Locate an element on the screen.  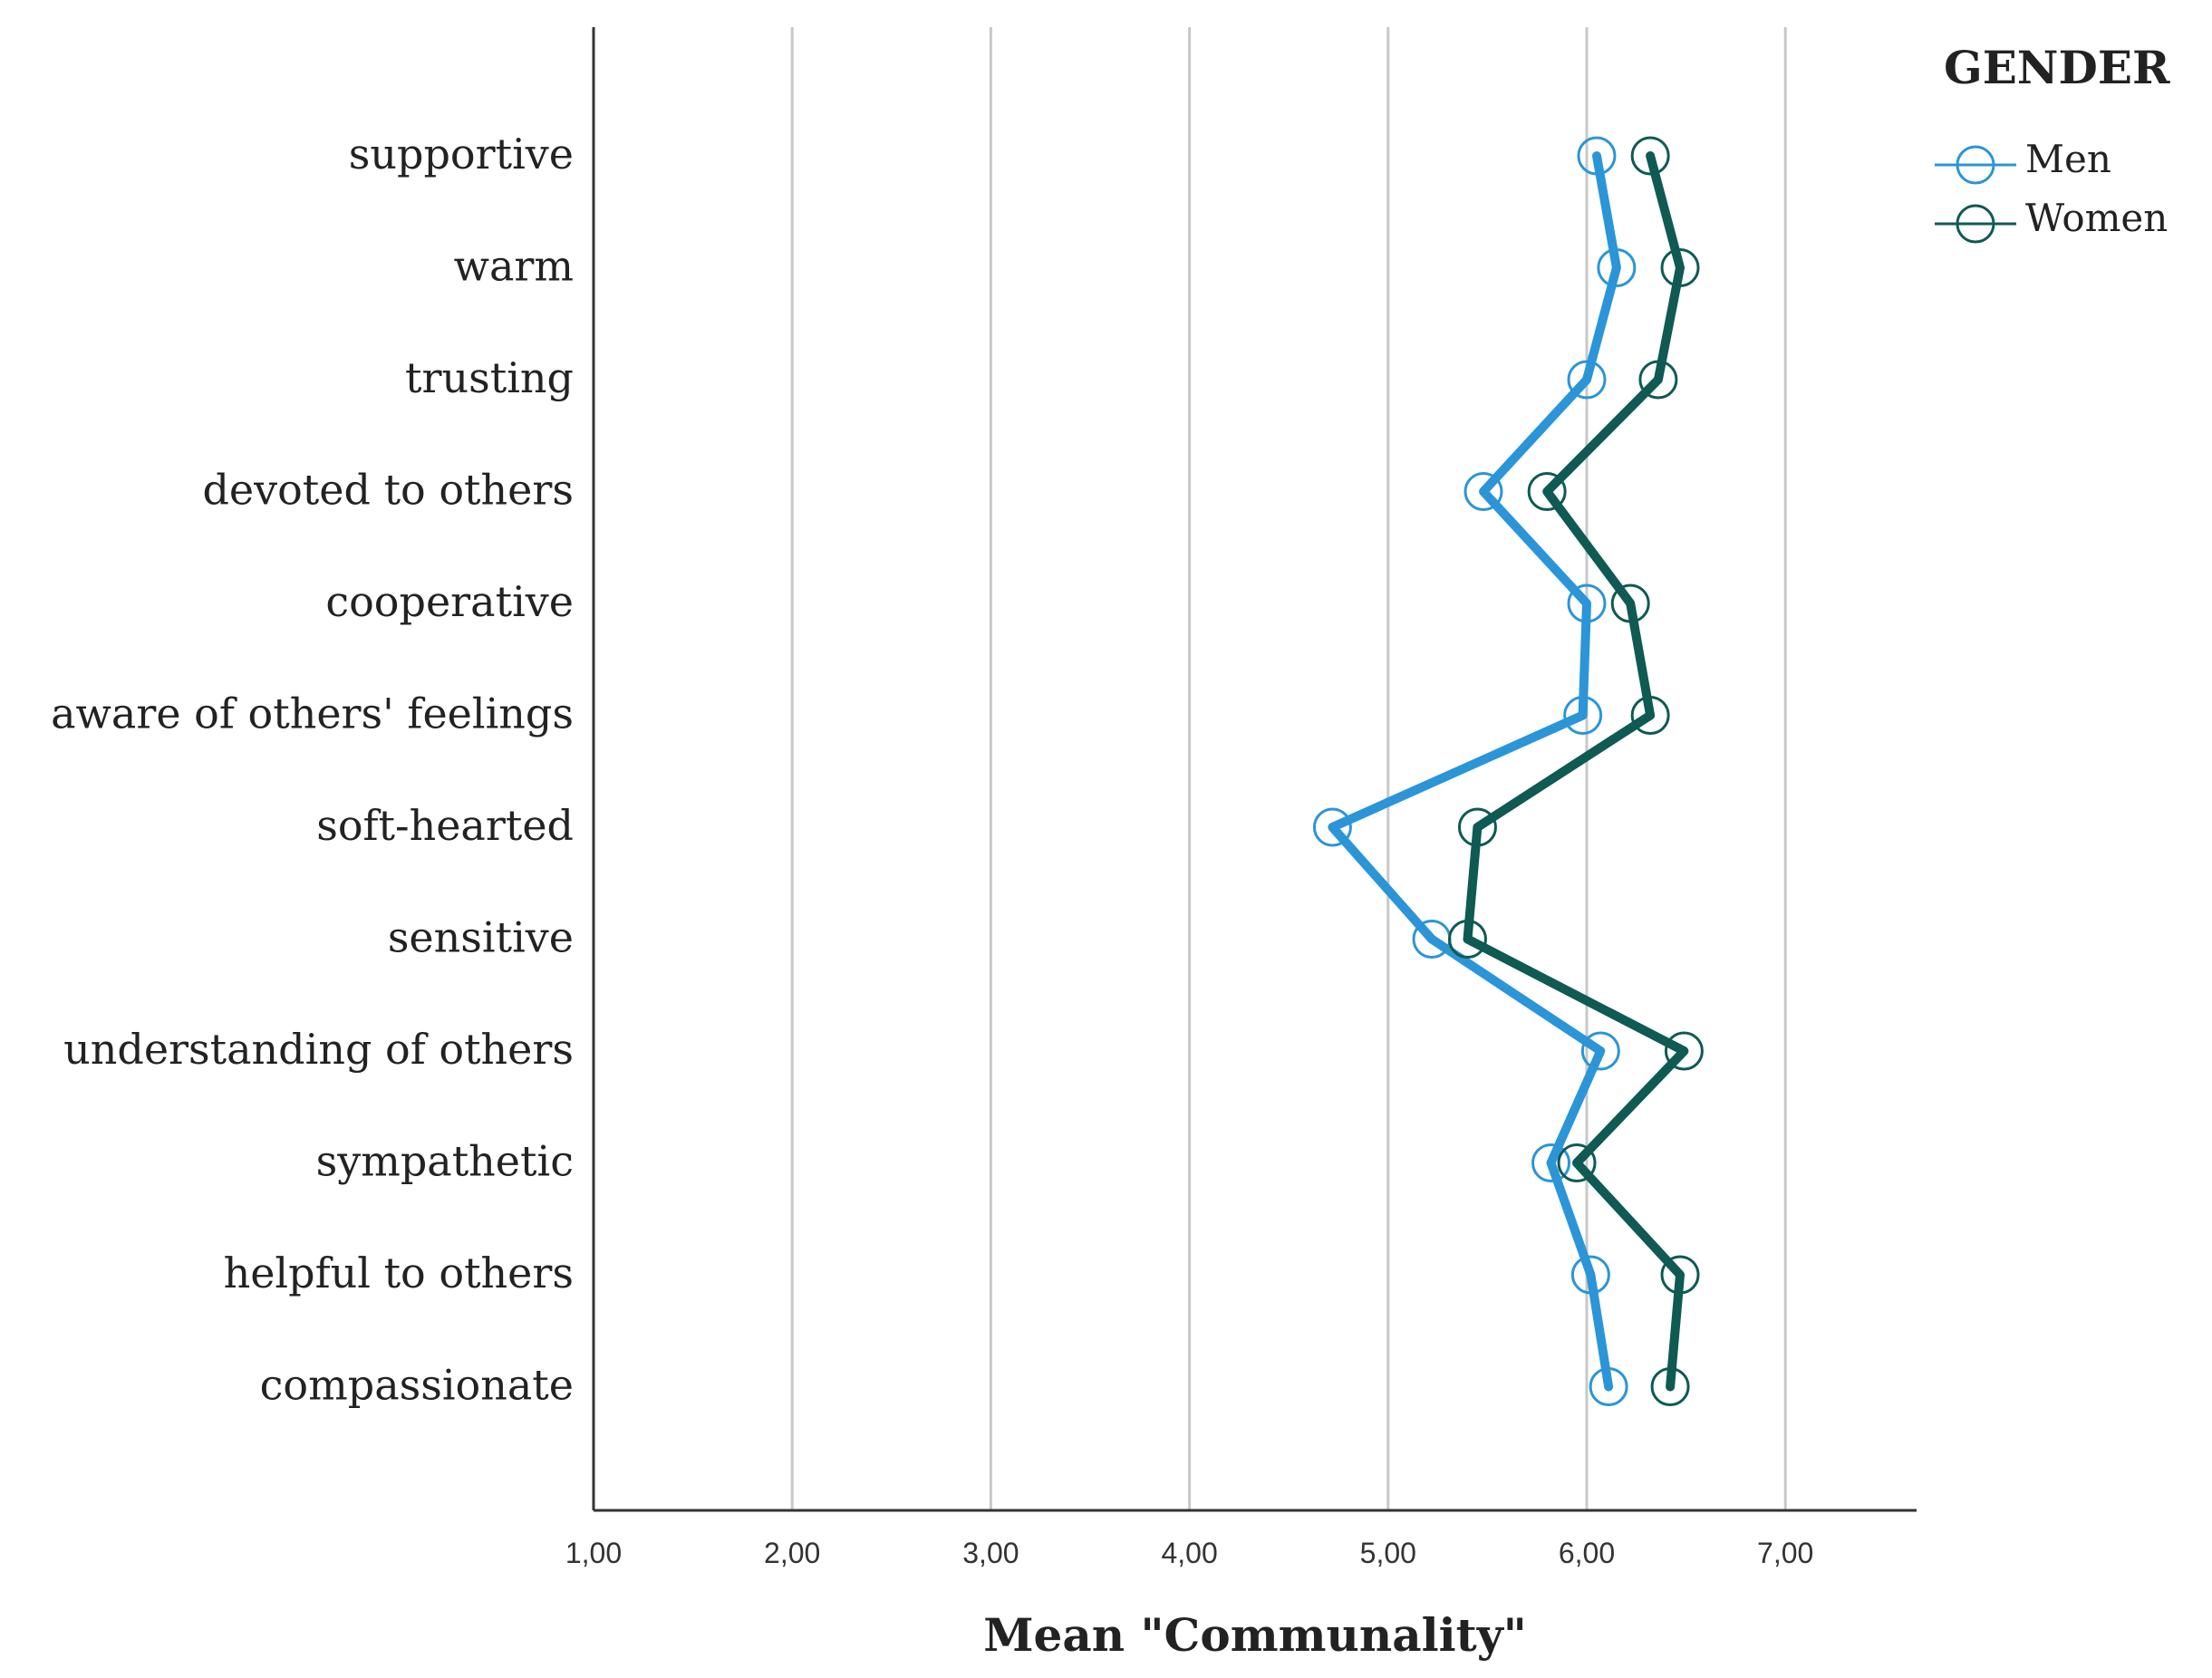
legend-title: GENDER is located at coordinates (2057, 67).